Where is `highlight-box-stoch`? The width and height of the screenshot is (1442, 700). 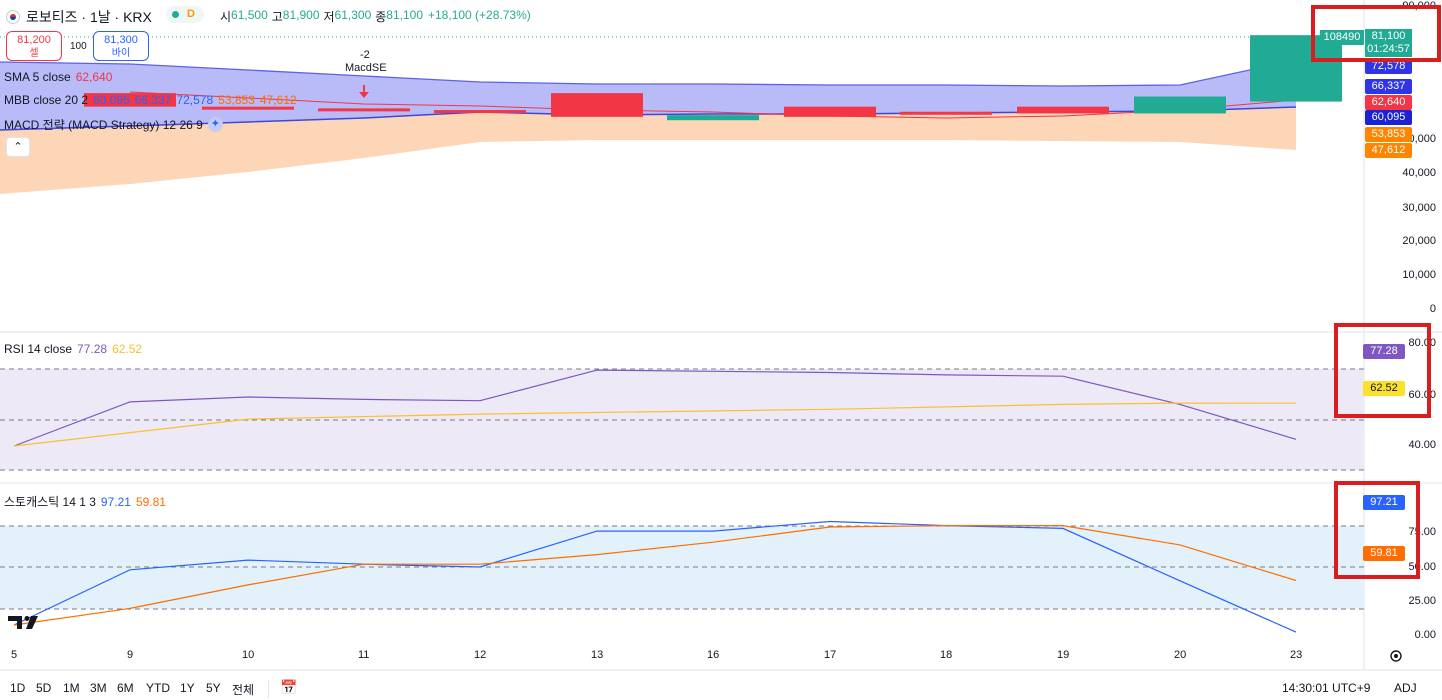
highlight-box-stoch is located at coordinates (1377, 530).